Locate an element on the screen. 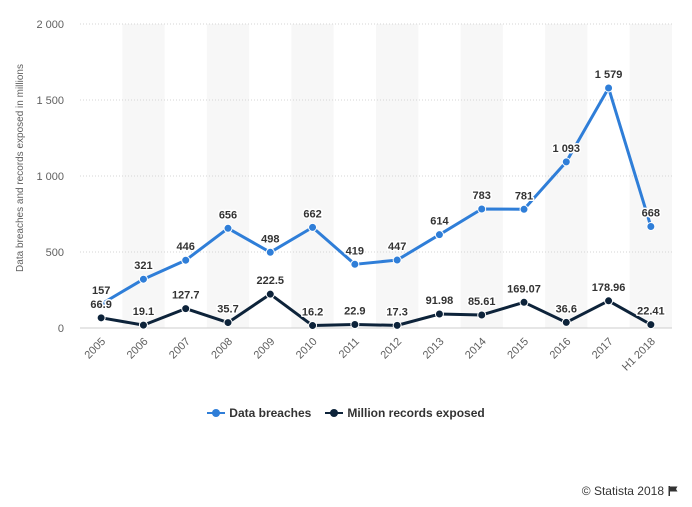  data-label-data-breaches-2009: 498 is located at coordinates (270, 239).